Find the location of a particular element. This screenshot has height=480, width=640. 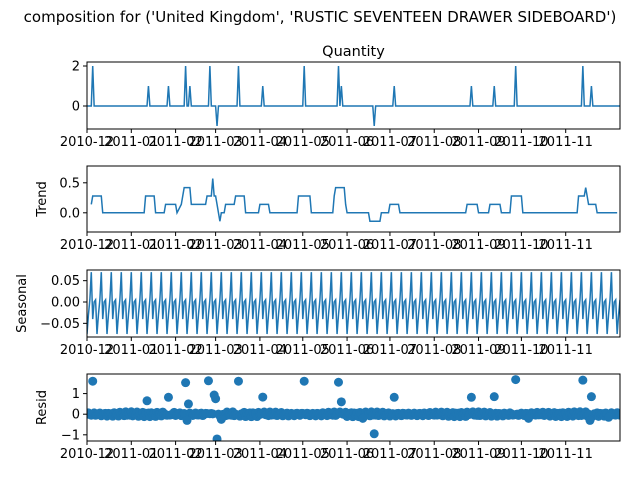

y-axis-label: Resid is located at coordinates (42, 407).